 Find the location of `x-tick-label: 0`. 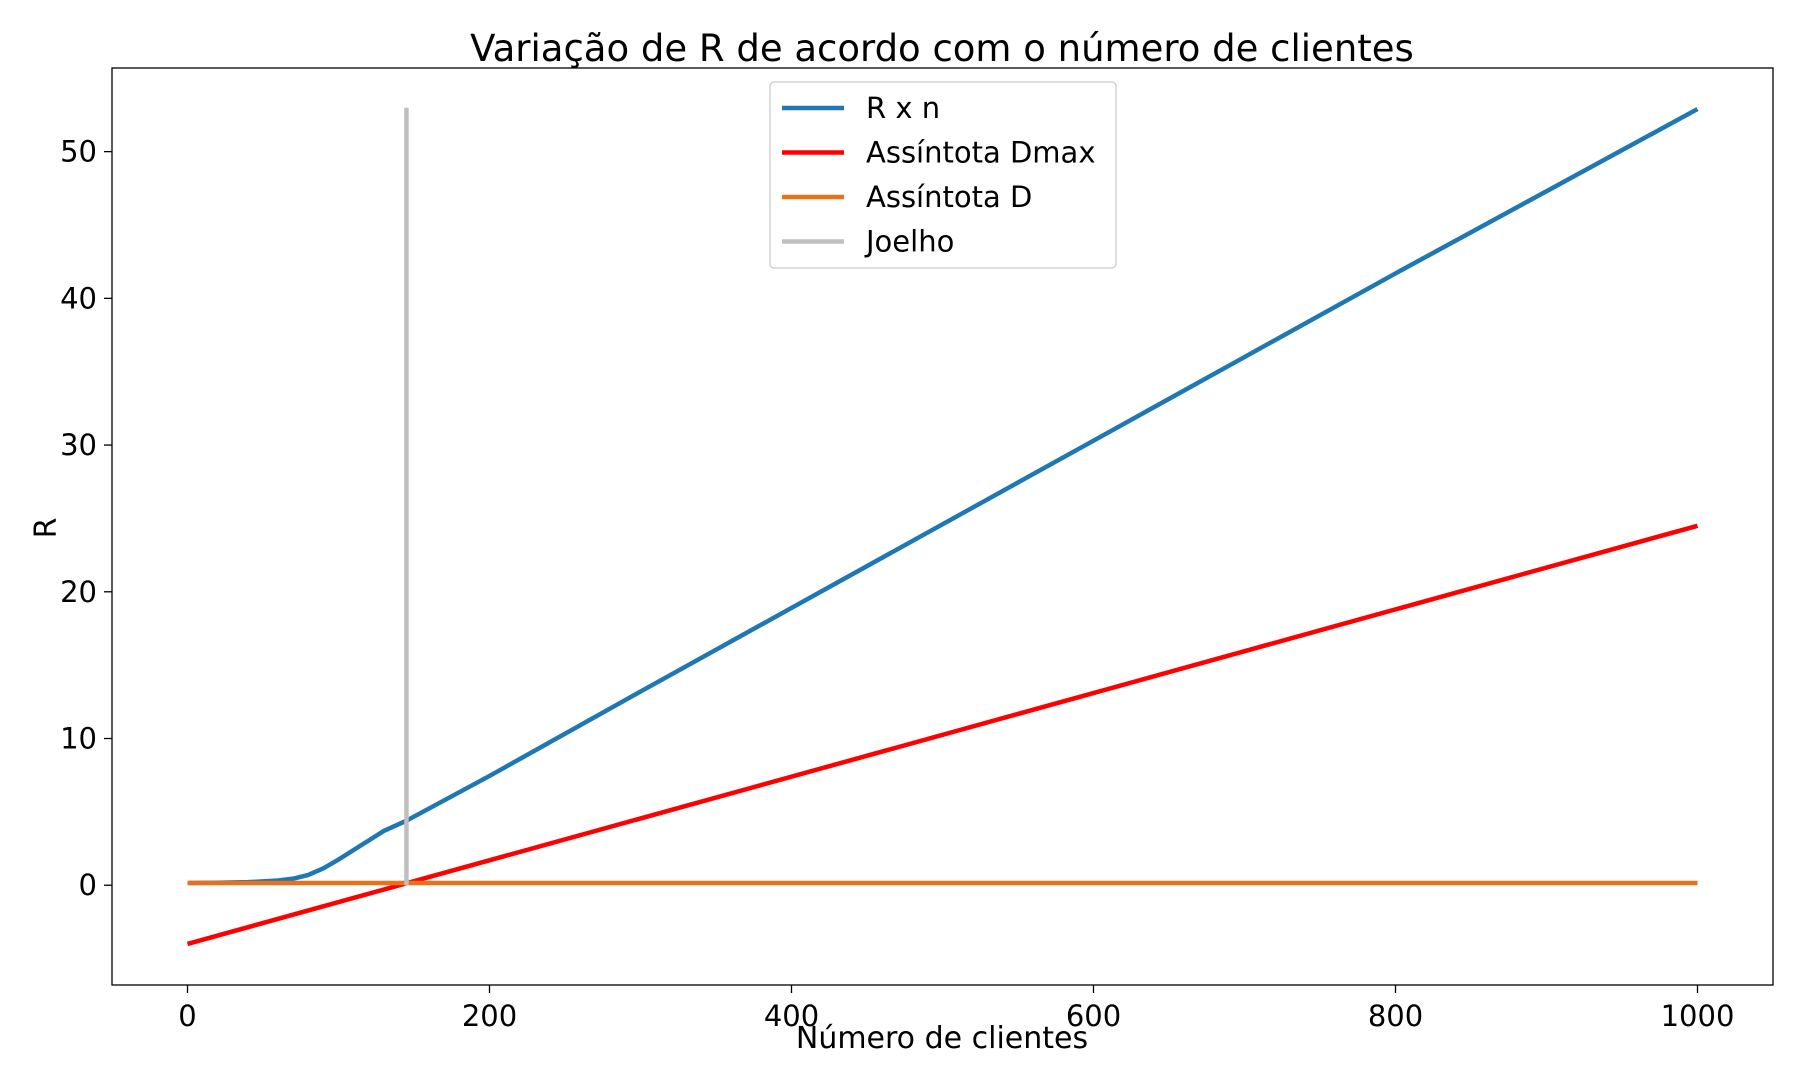

x-tick-label: 0 is located at coordinates (187, 1016).